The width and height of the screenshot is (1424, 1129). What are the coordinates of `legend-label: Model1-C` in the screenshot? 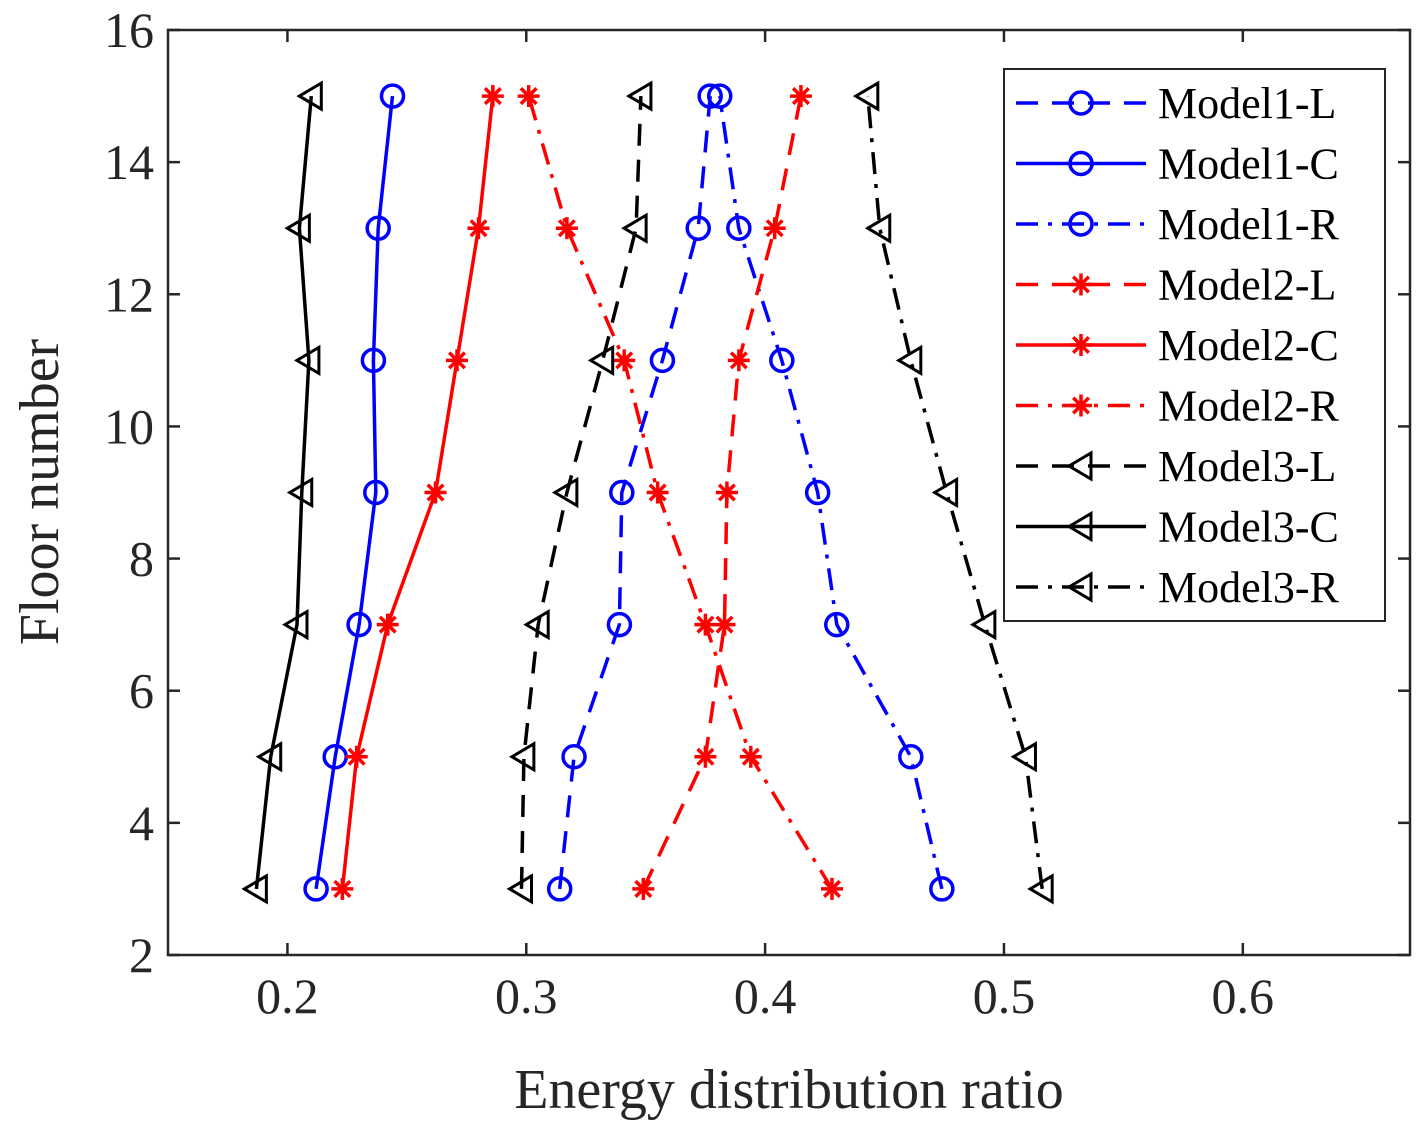 It's located at (1248, 164).